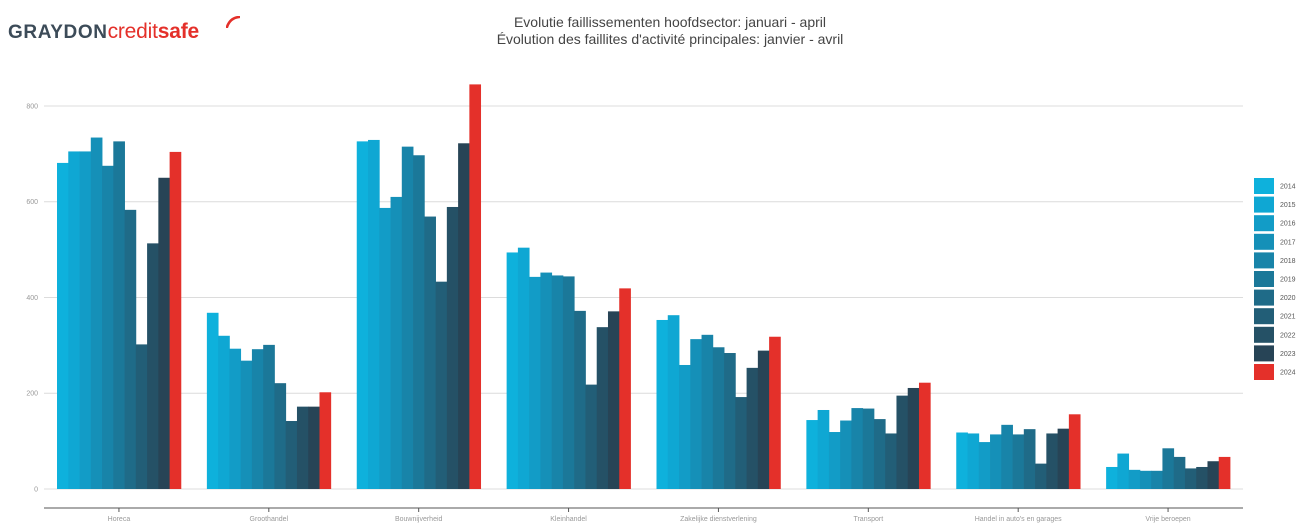 This screenshot has width=1300, height=527. Describe the element at coordinates (178, 31) in the screenshot. I see `logo-safe: safe` at that location.